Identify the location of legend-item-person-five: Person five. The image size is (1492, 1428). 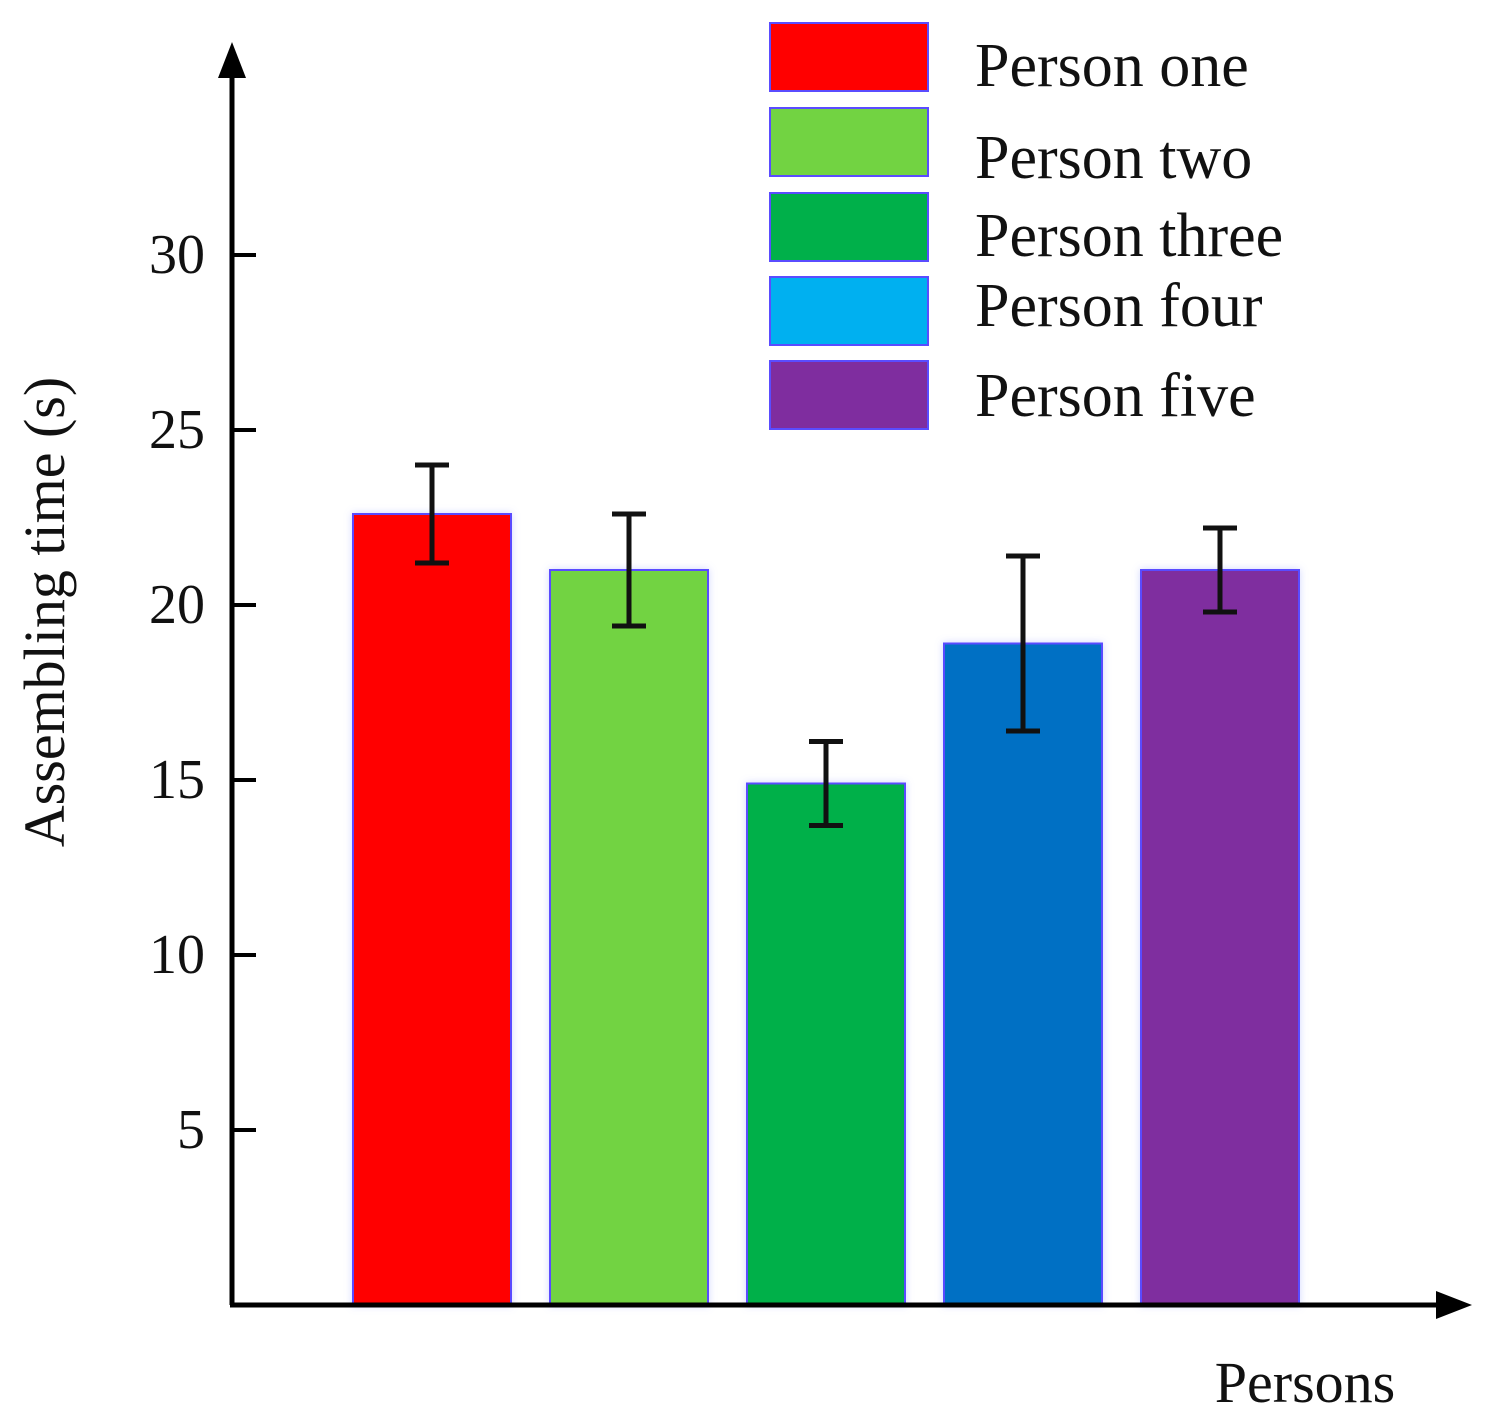
(1012, 395).